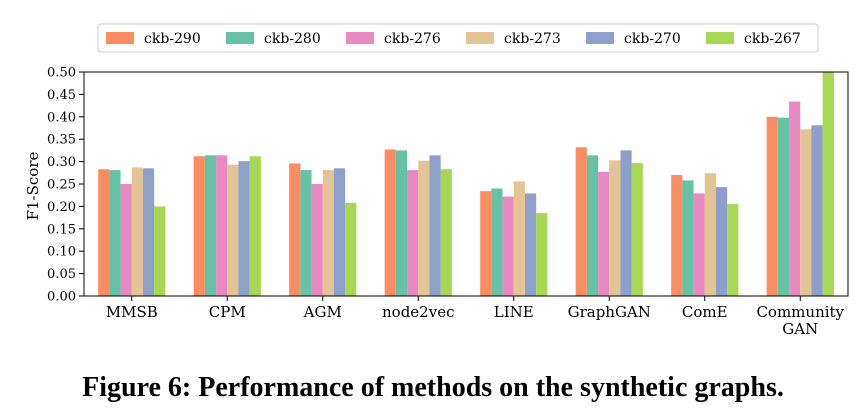 The height and width of the screenshot is (416, 866). Describe the element at coordinates (292, 39) in the screenshot. I see `legend-label: ckb-280` at that location.